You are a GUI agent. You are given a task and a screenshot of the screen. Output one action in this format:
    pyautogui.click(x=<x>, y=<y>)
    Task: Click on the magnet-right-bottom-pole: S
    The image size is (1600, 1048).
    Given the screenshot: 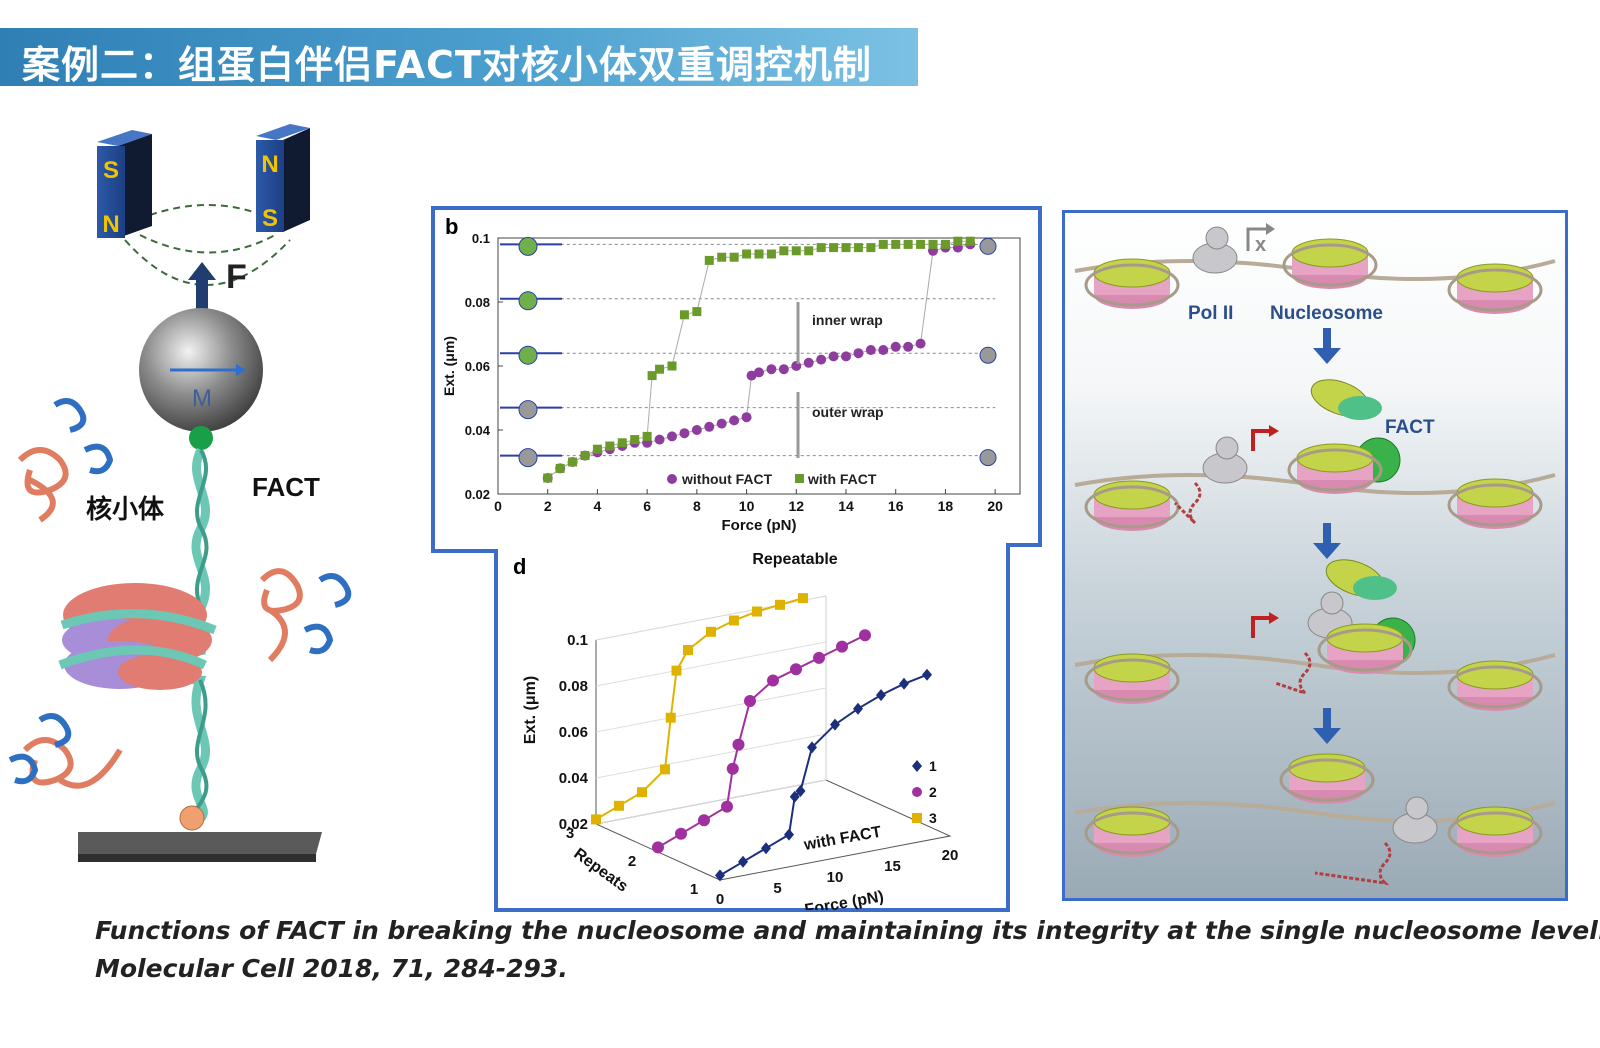 What is the action you would take?
    pyautogui.click(x=270, y=218)
    